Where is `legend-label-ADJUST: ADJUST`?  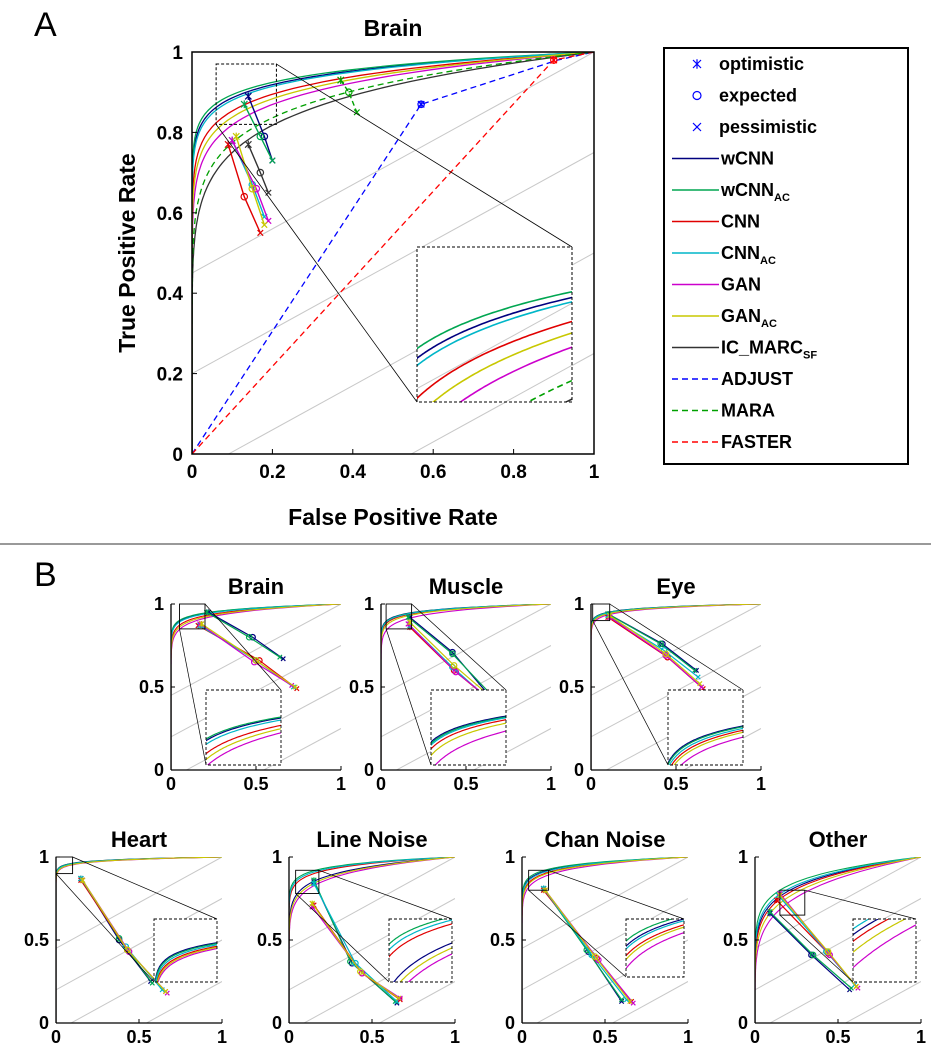 legend-label-ADJUST: ADJUST is located at coordinates (757, 379).